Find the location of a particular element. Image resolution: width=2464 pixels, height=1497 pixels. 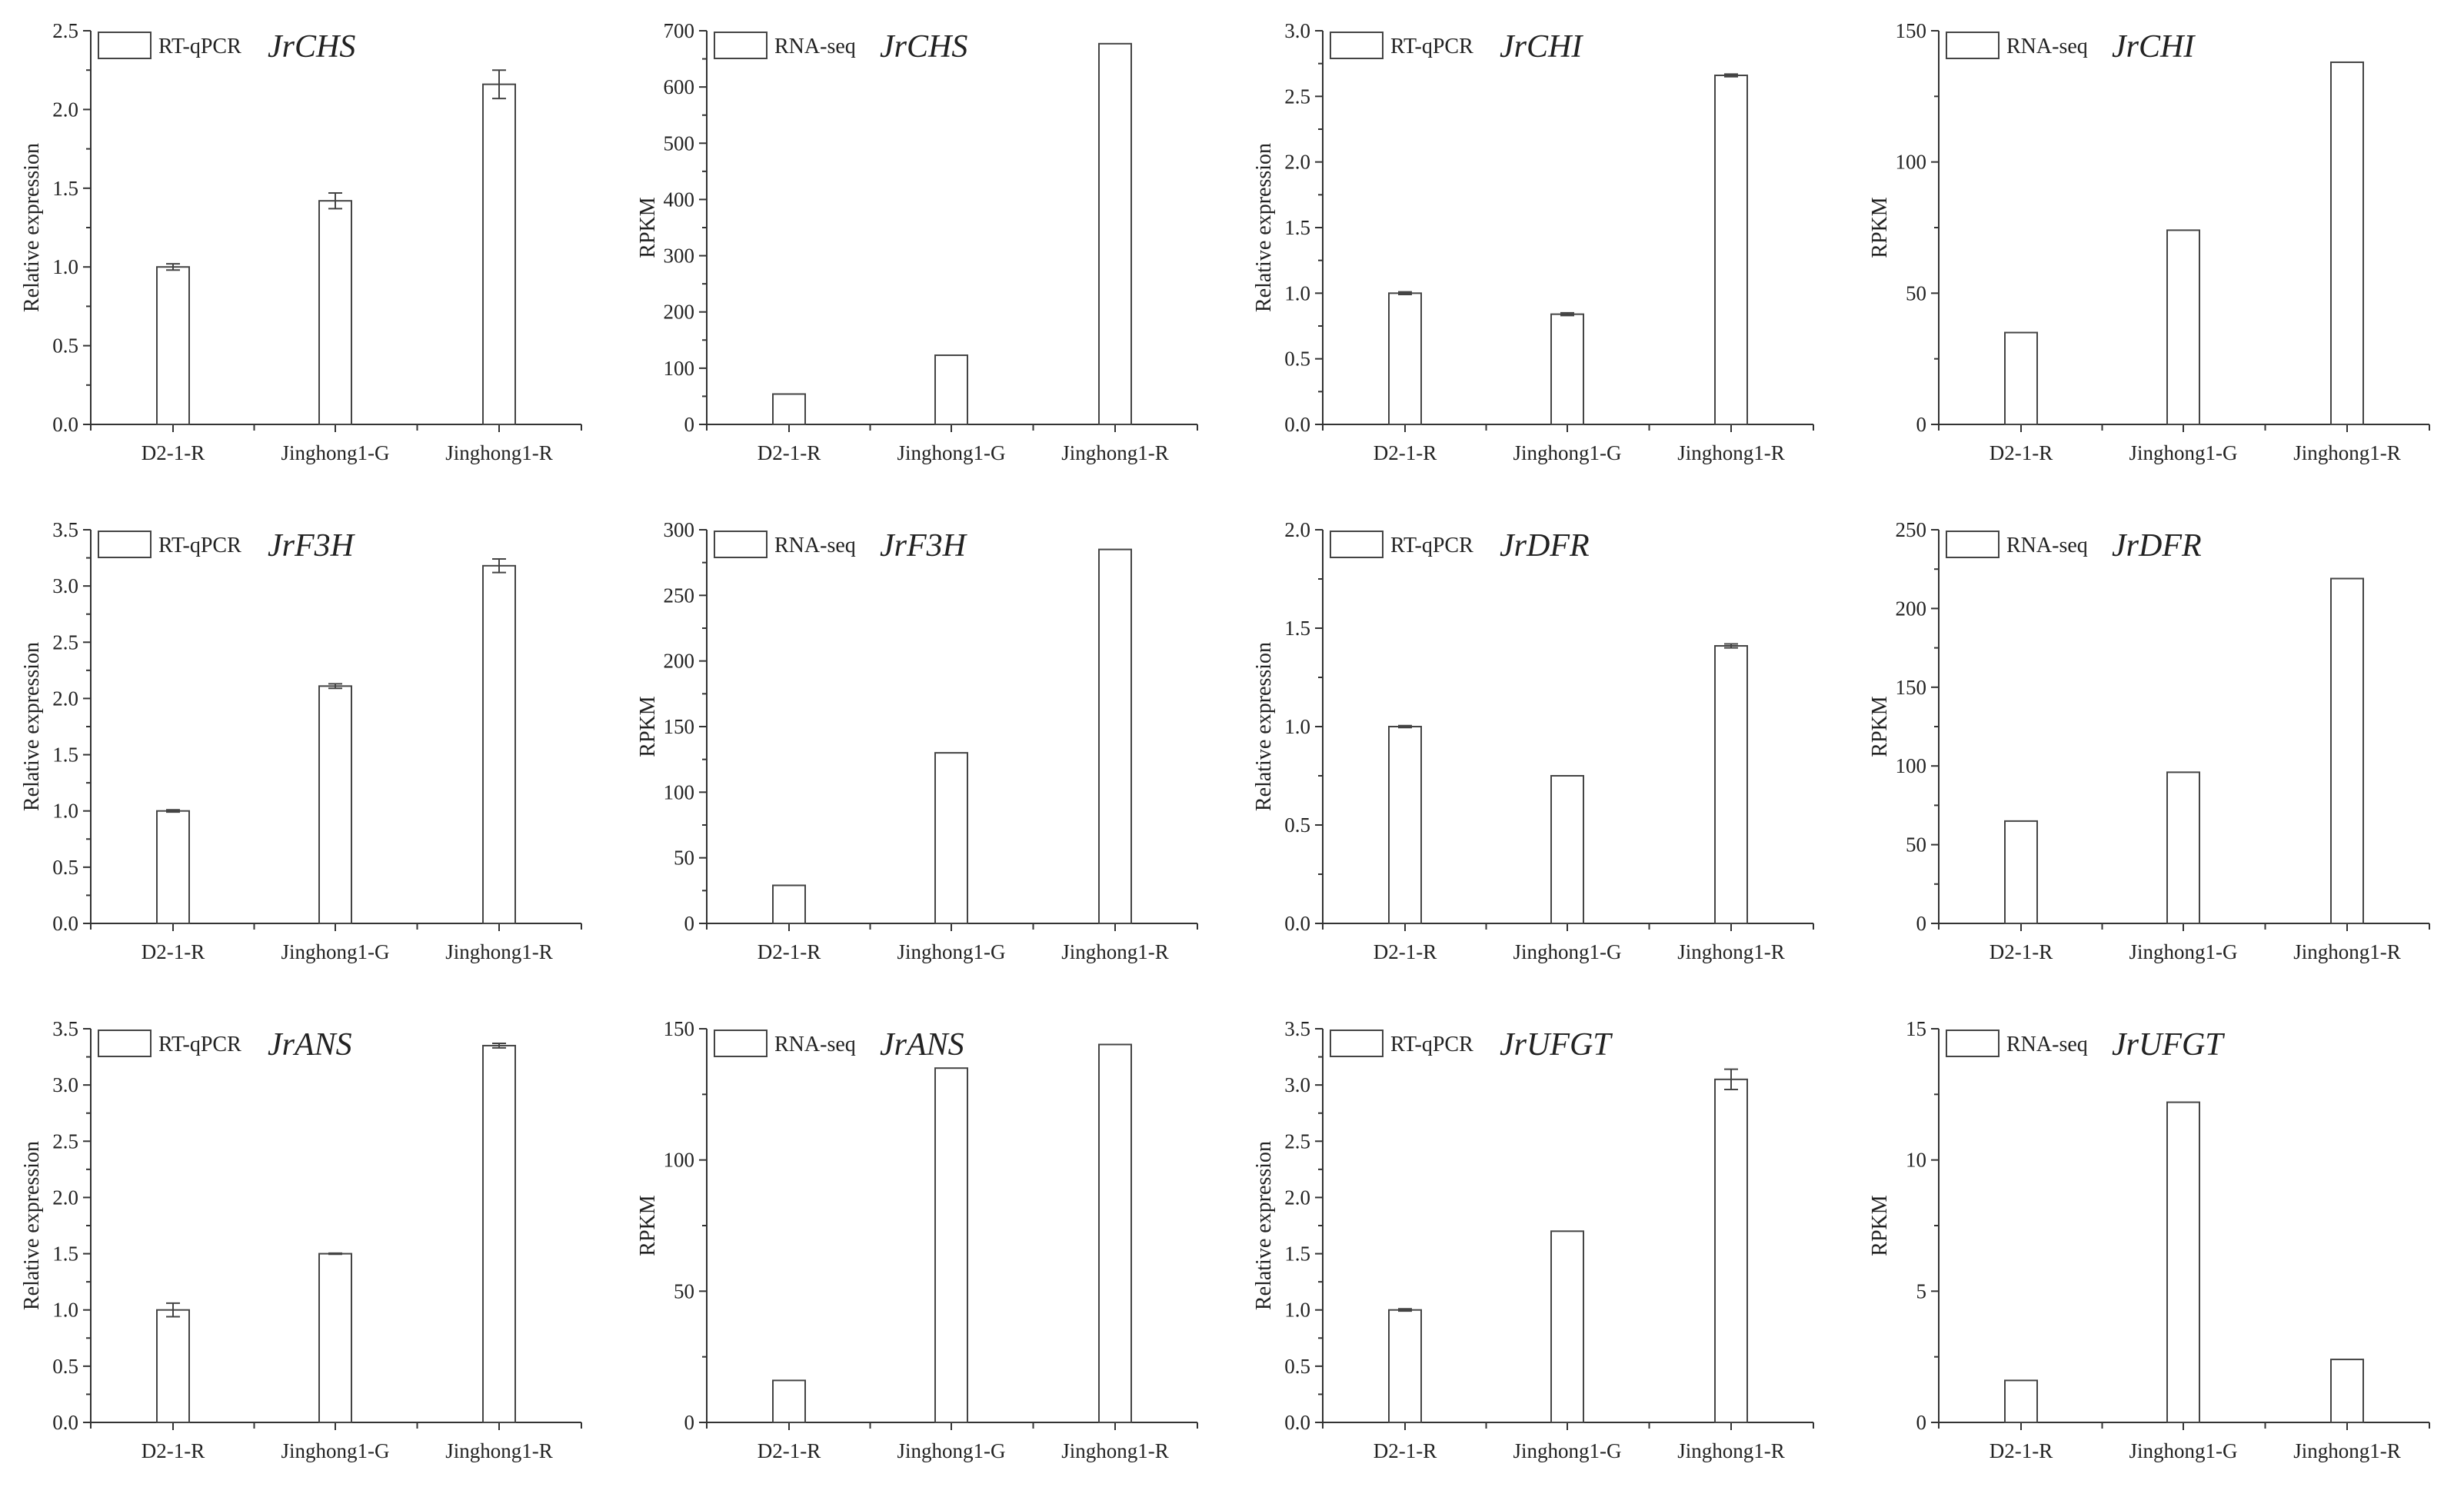

legend-gene-label: JrCHI is located at coordinates (2154, 47).